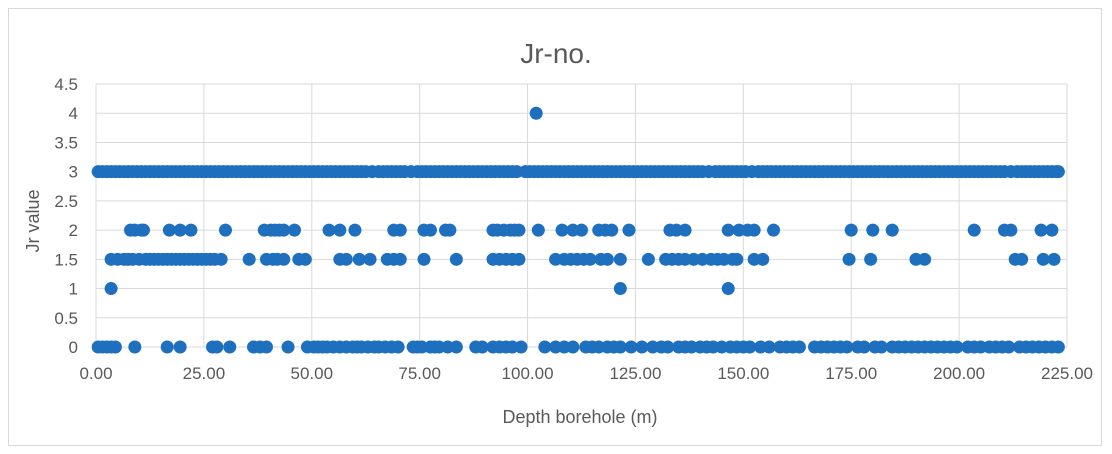 The width and height of the screenshot is (1112, 454). Describe the element at coordinates (419, 373) in the screenshot. I see `x-tick-label: 75.00` at that location.